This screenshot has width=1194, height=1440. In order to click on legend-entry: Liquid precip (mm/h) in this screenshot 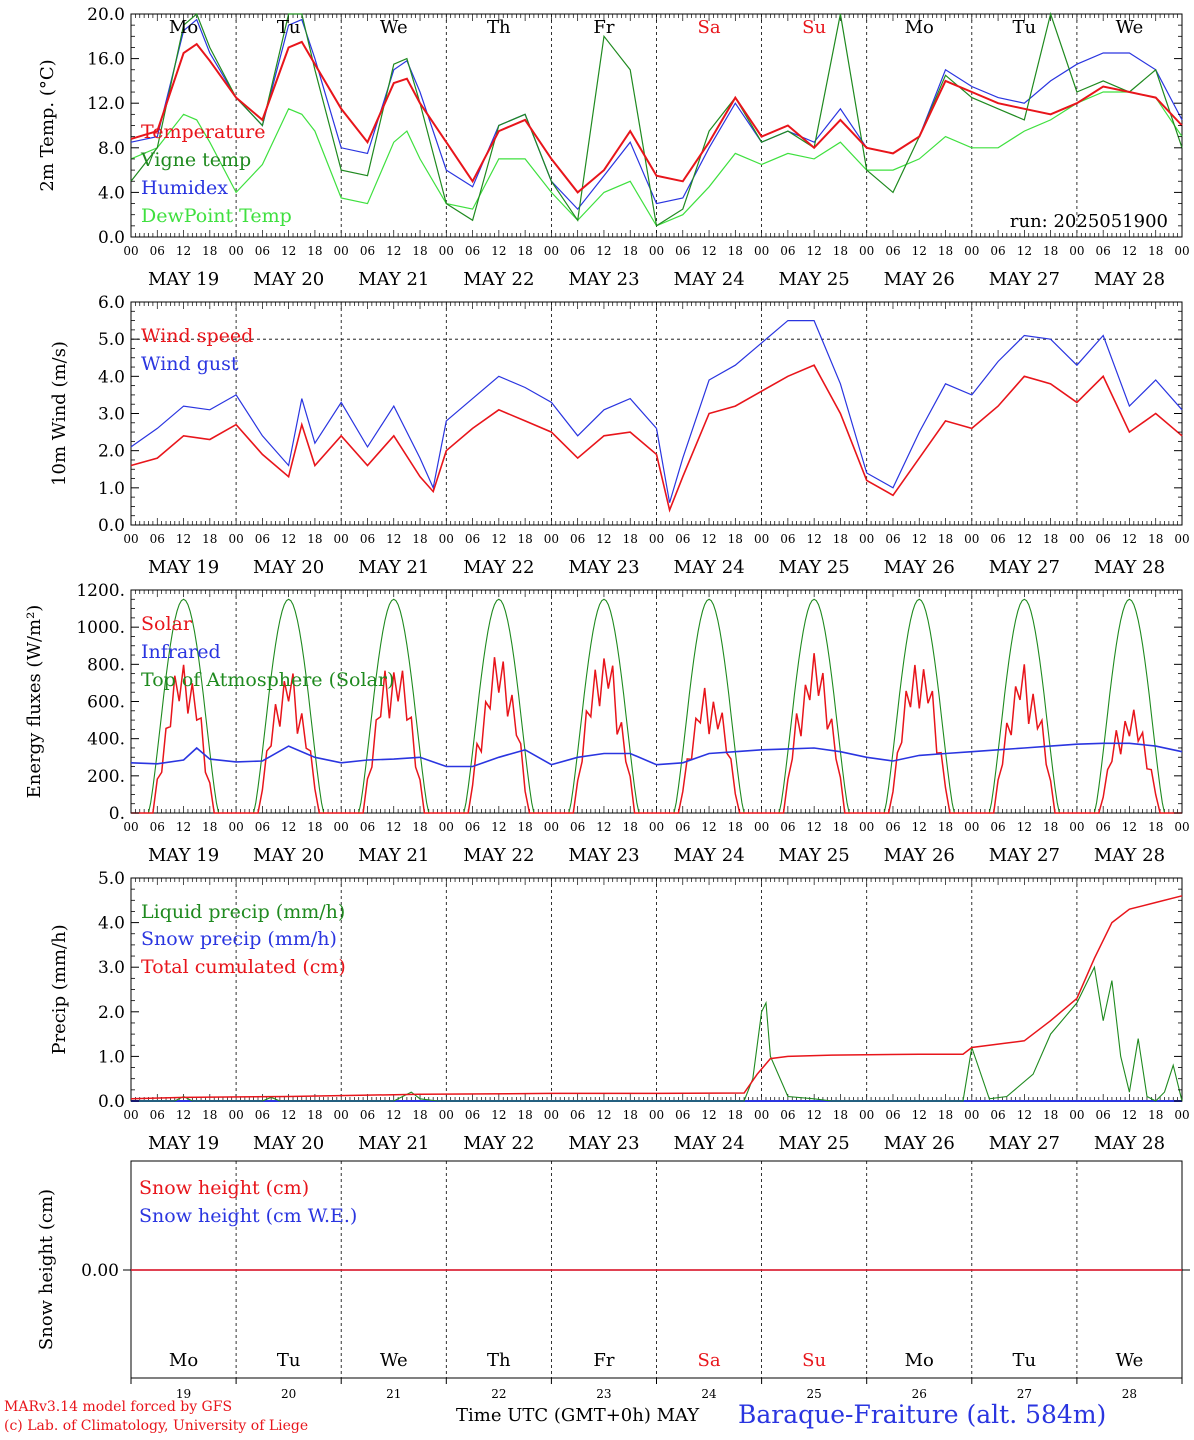, I will do `click(243, 912)`.